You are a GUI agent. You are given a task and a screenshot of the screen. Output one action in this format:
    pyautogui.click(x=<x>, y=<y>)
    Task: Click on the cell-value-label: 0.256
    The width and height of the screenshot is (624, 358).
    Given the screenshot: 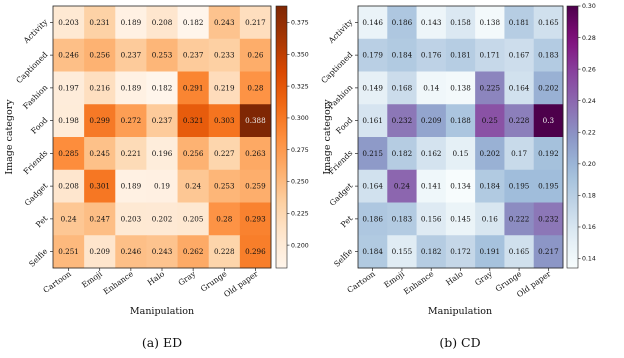 What is the action you would take?
    pyautogui.click(x=99, y=55)
    